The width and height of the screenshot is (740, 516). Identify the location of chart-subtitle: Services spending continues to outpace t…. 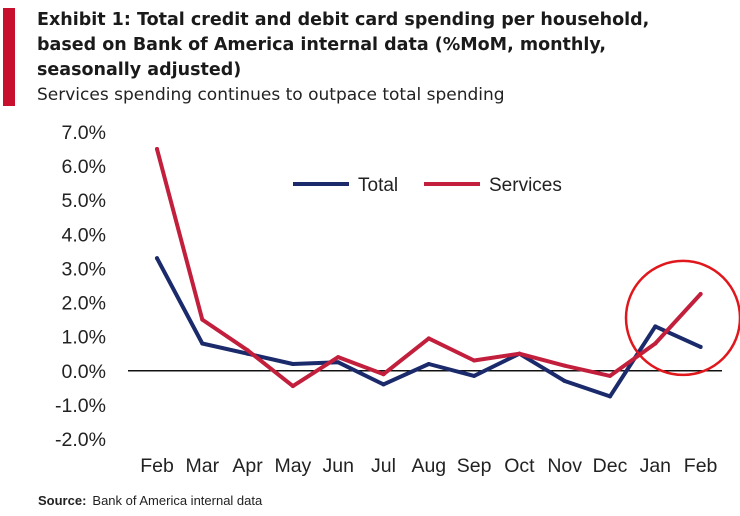
(271, 95).